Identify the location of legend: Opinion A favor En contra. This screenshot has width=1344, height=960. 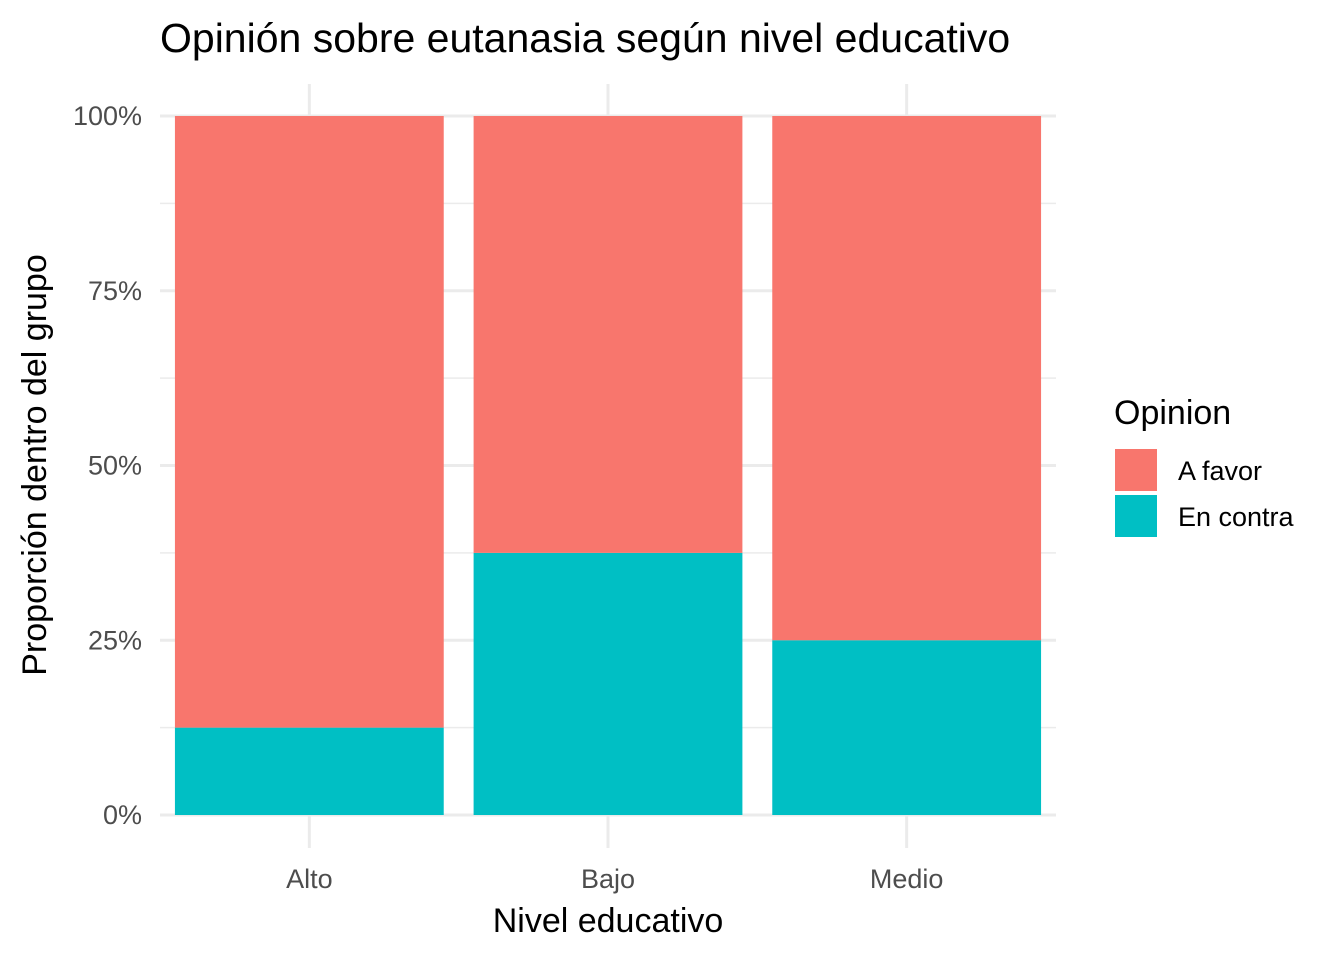
(1204, 465).